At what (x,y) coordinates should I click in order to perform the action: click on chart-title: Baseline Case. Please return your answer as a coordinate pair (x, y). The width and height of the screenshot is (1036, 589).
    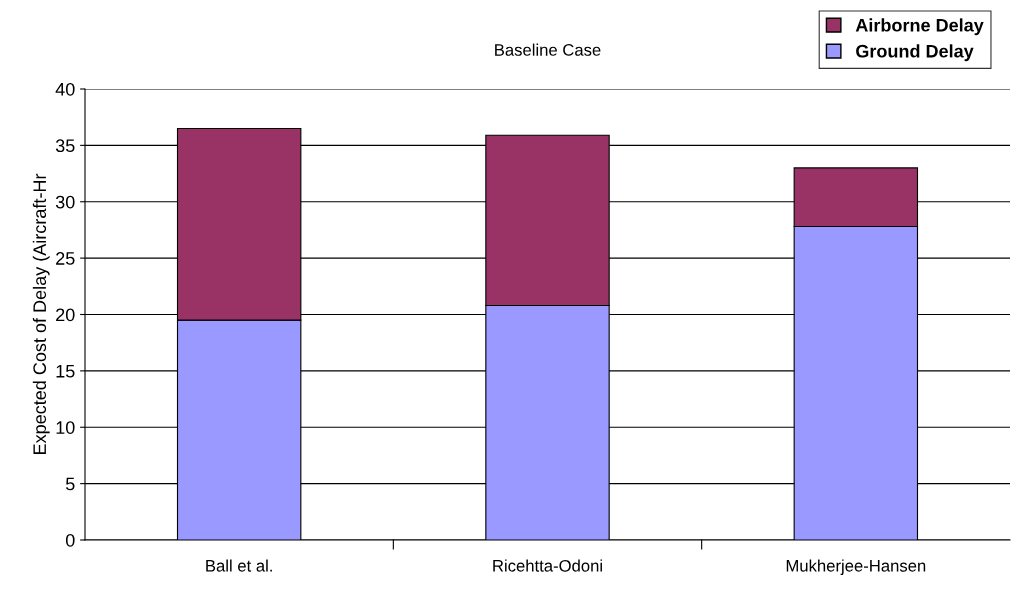
    Looking at the image, I should click on (548, 49).